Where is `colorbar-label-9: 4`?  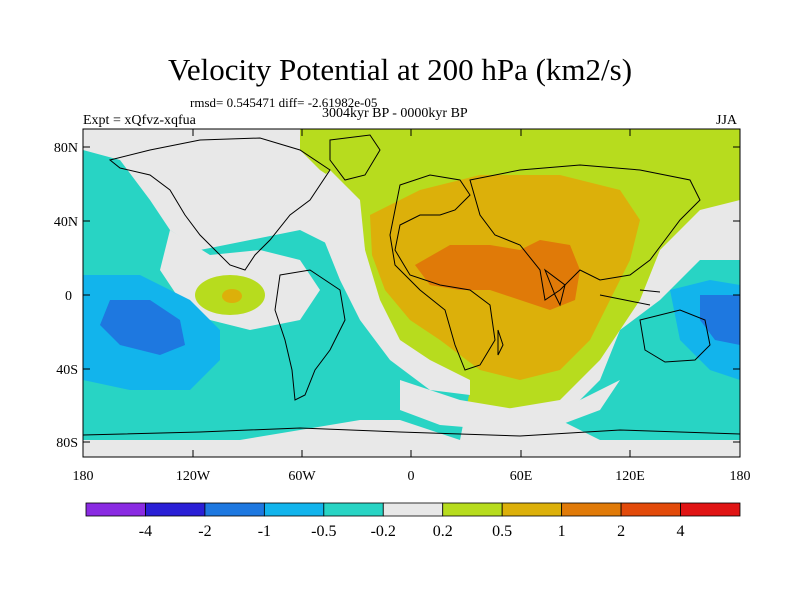 colorbar-label-9: 4 is located at coordinates (681, 531).